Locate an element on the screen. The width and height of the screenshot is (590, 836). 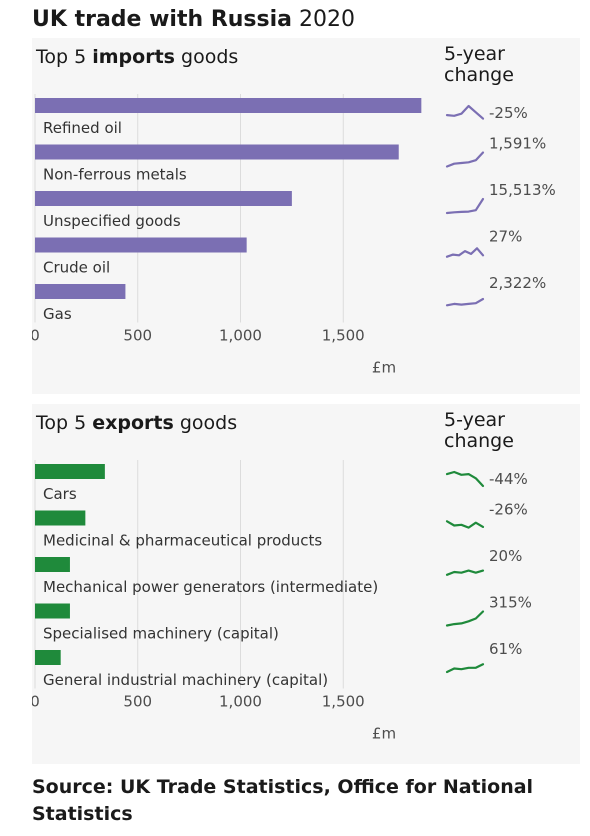
imports-change-value: -25% is located at coordinates (508, 113).